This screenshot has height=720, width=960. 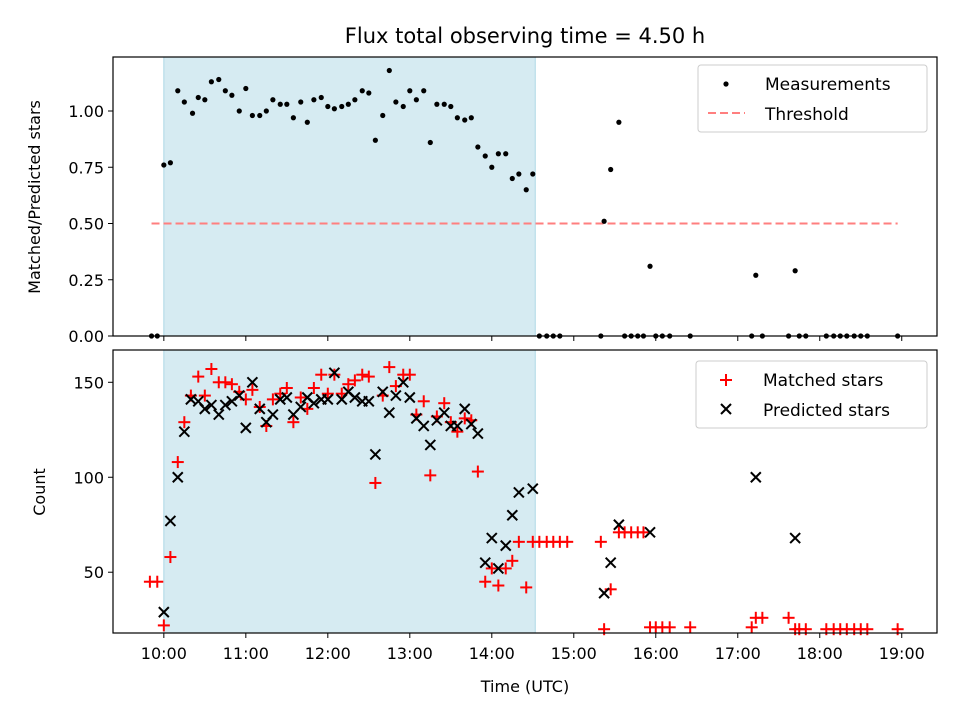 I want to click on x-tick-label: 19:00, so click(x=902, y=653).